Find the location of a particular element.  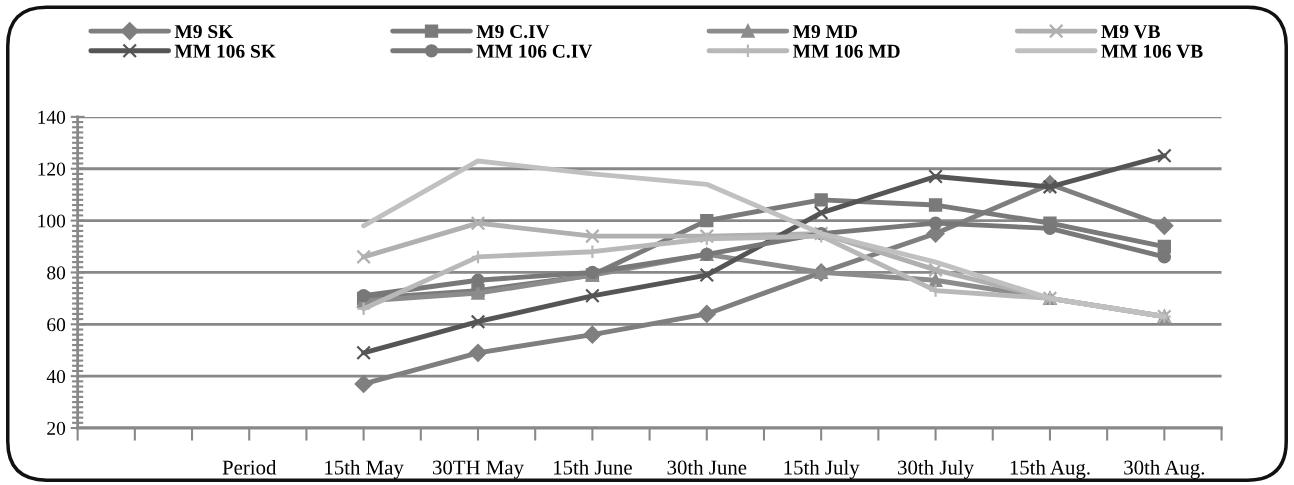

x-tick-label: 15th May is located at coordinates (364, 469).